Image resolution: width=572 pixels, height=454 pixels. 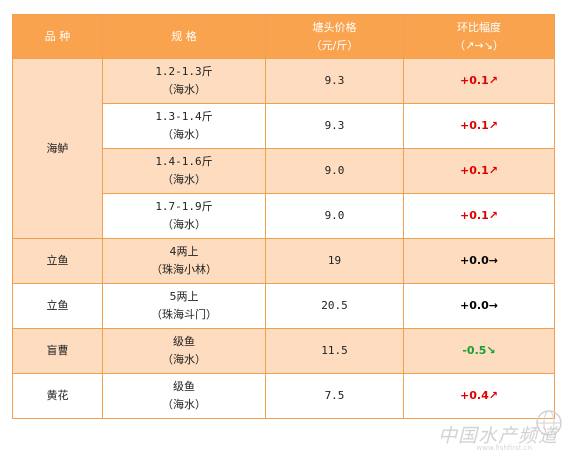 I want to click on table-row: 1.4-1.6斤 （海水） 9.0 +0.1↗, so click(x=283, y=171).